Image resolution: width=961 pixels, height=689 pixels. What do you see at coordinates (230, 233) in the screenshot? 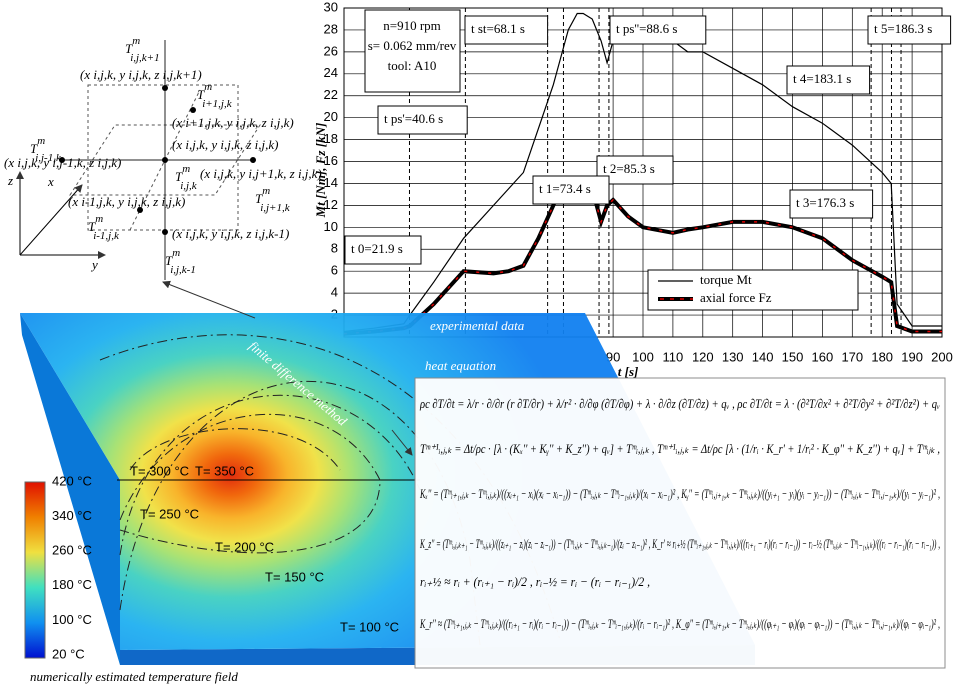
I see `coord-label: (x i,j,k, y i,j,k, z i,j,k-1)` at bounding box center [230, 233].